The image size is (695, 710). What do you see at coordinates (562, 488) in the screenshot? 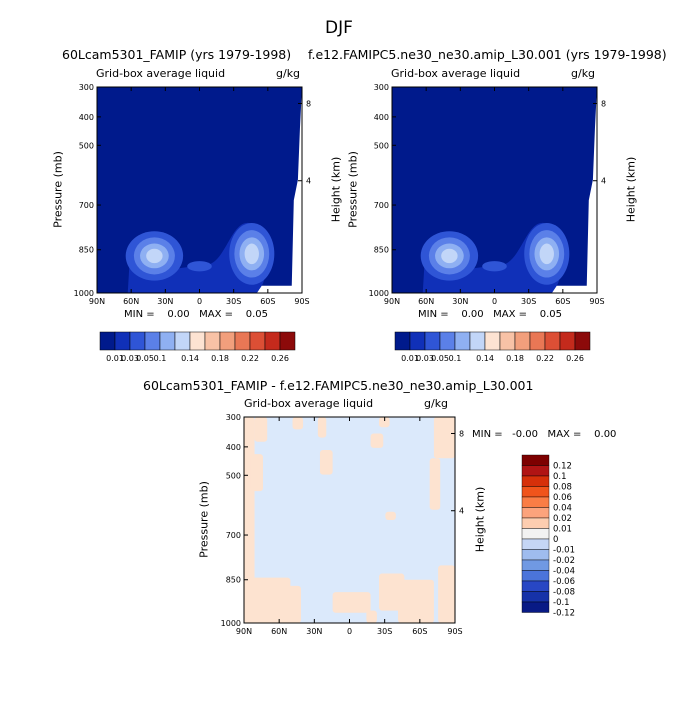
I see `colorbar-label: 0.08` at bounding box center [562, 488].